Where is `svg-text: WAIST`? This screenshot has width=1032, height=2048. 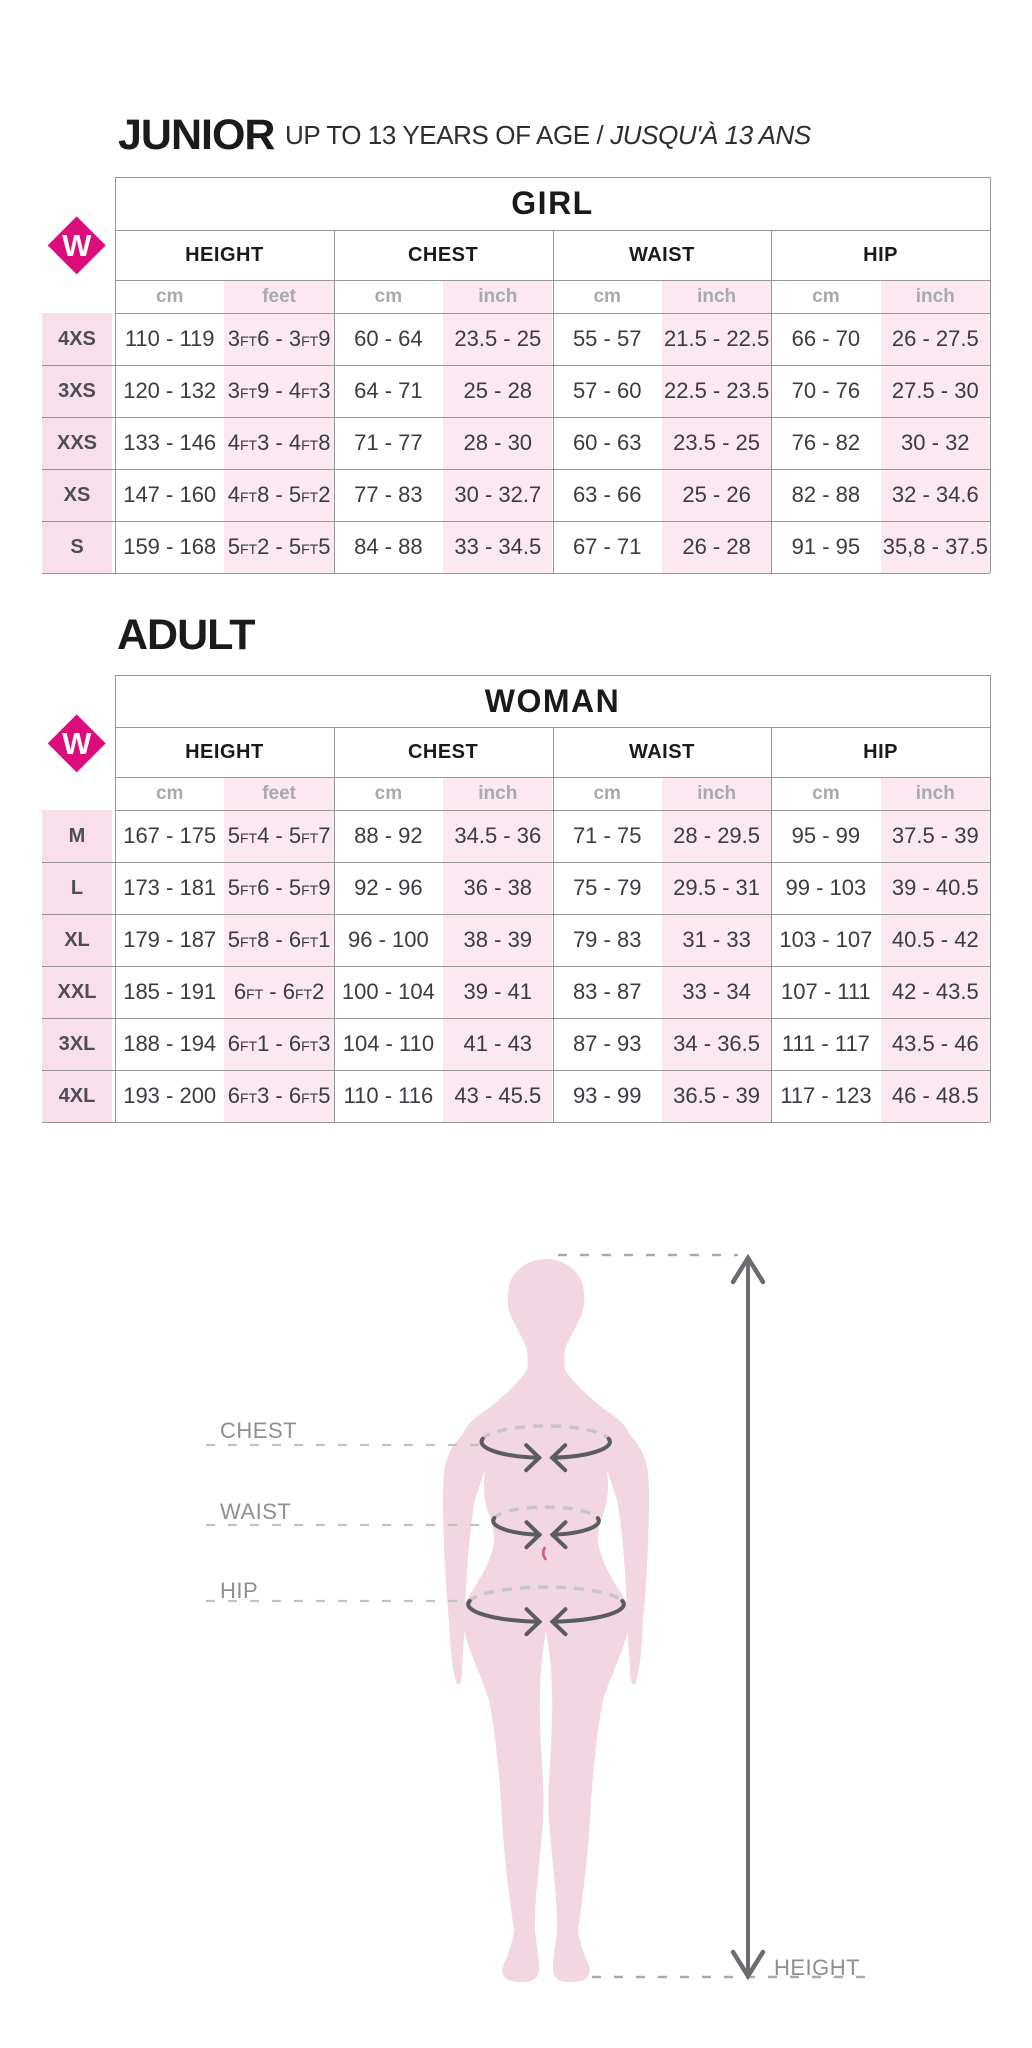 svg-text: WAIST is located at coordinates (255, 1511).